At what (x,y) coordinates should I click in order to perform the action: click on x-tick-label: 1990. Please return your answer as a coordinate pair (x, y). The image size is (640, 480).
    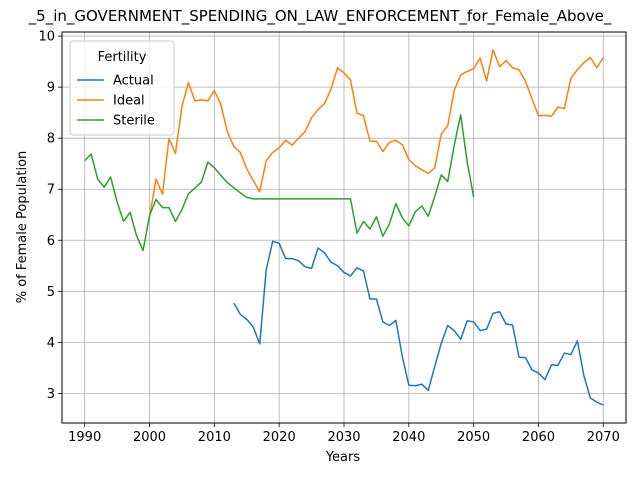
    Looking at the image, I should click on (84, 437).